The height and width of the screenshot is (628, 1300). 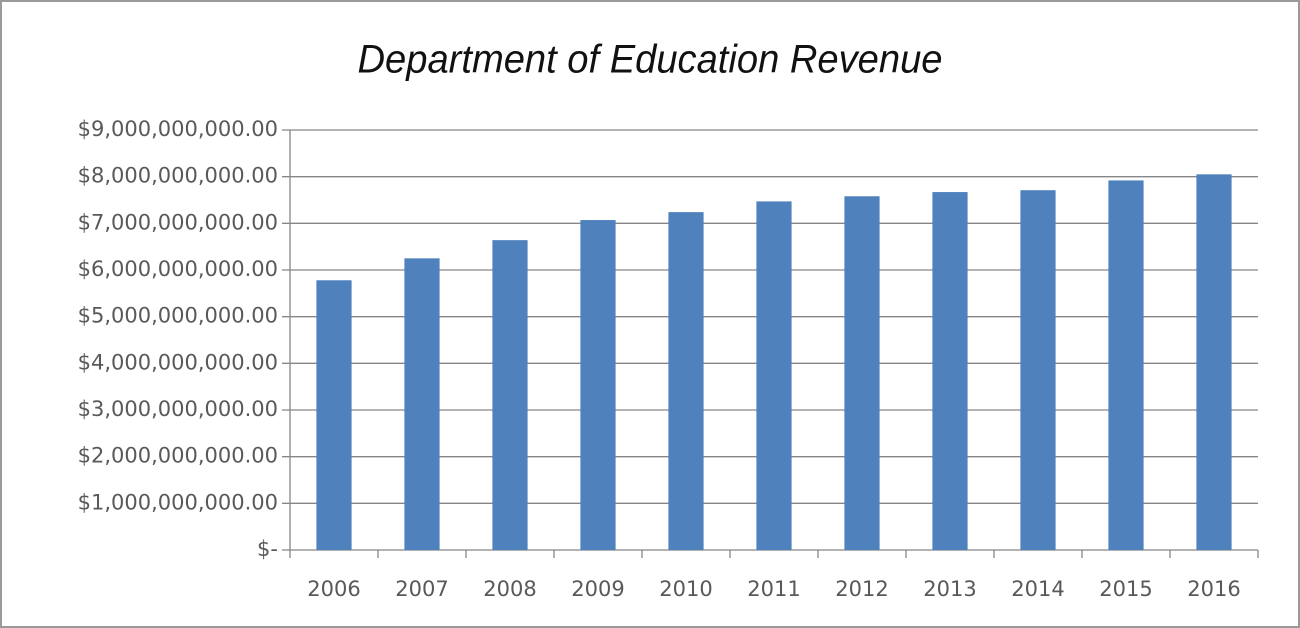 What do you see at coordinates (685, 589) in the screenshot?
I see `x-tick-label: 2010` at bounding box center [685, 589].